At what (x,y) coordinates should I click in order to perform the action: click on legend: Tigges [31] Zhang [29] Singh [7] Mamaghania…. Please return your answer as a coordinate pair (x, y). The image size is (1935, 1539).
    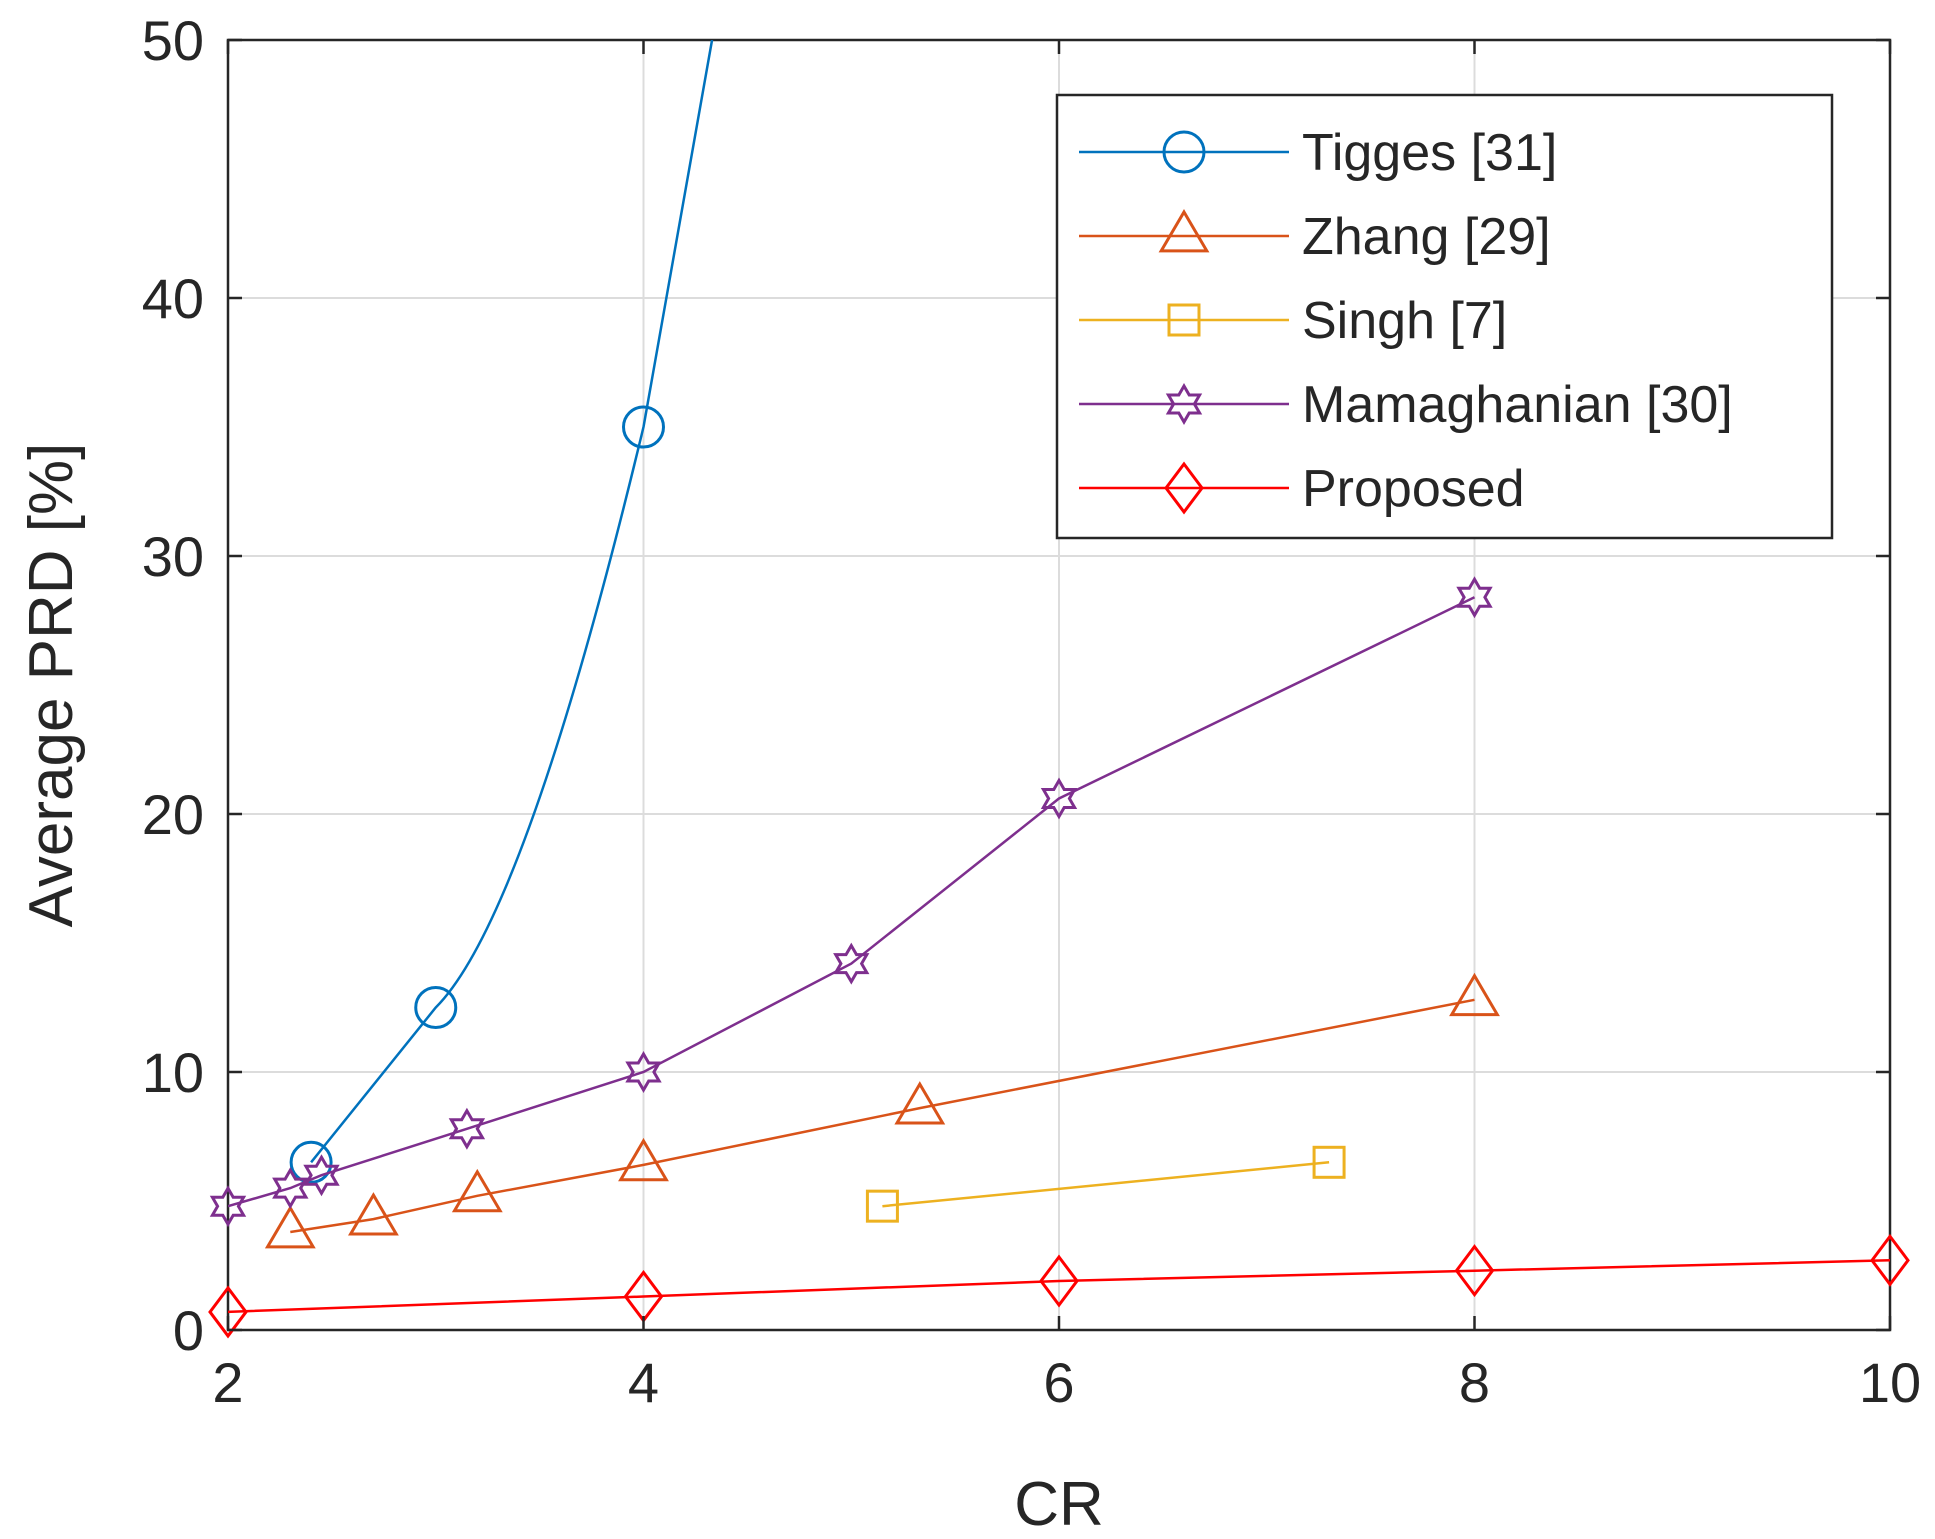
    Looking at the image, I should click on (1444, 316).